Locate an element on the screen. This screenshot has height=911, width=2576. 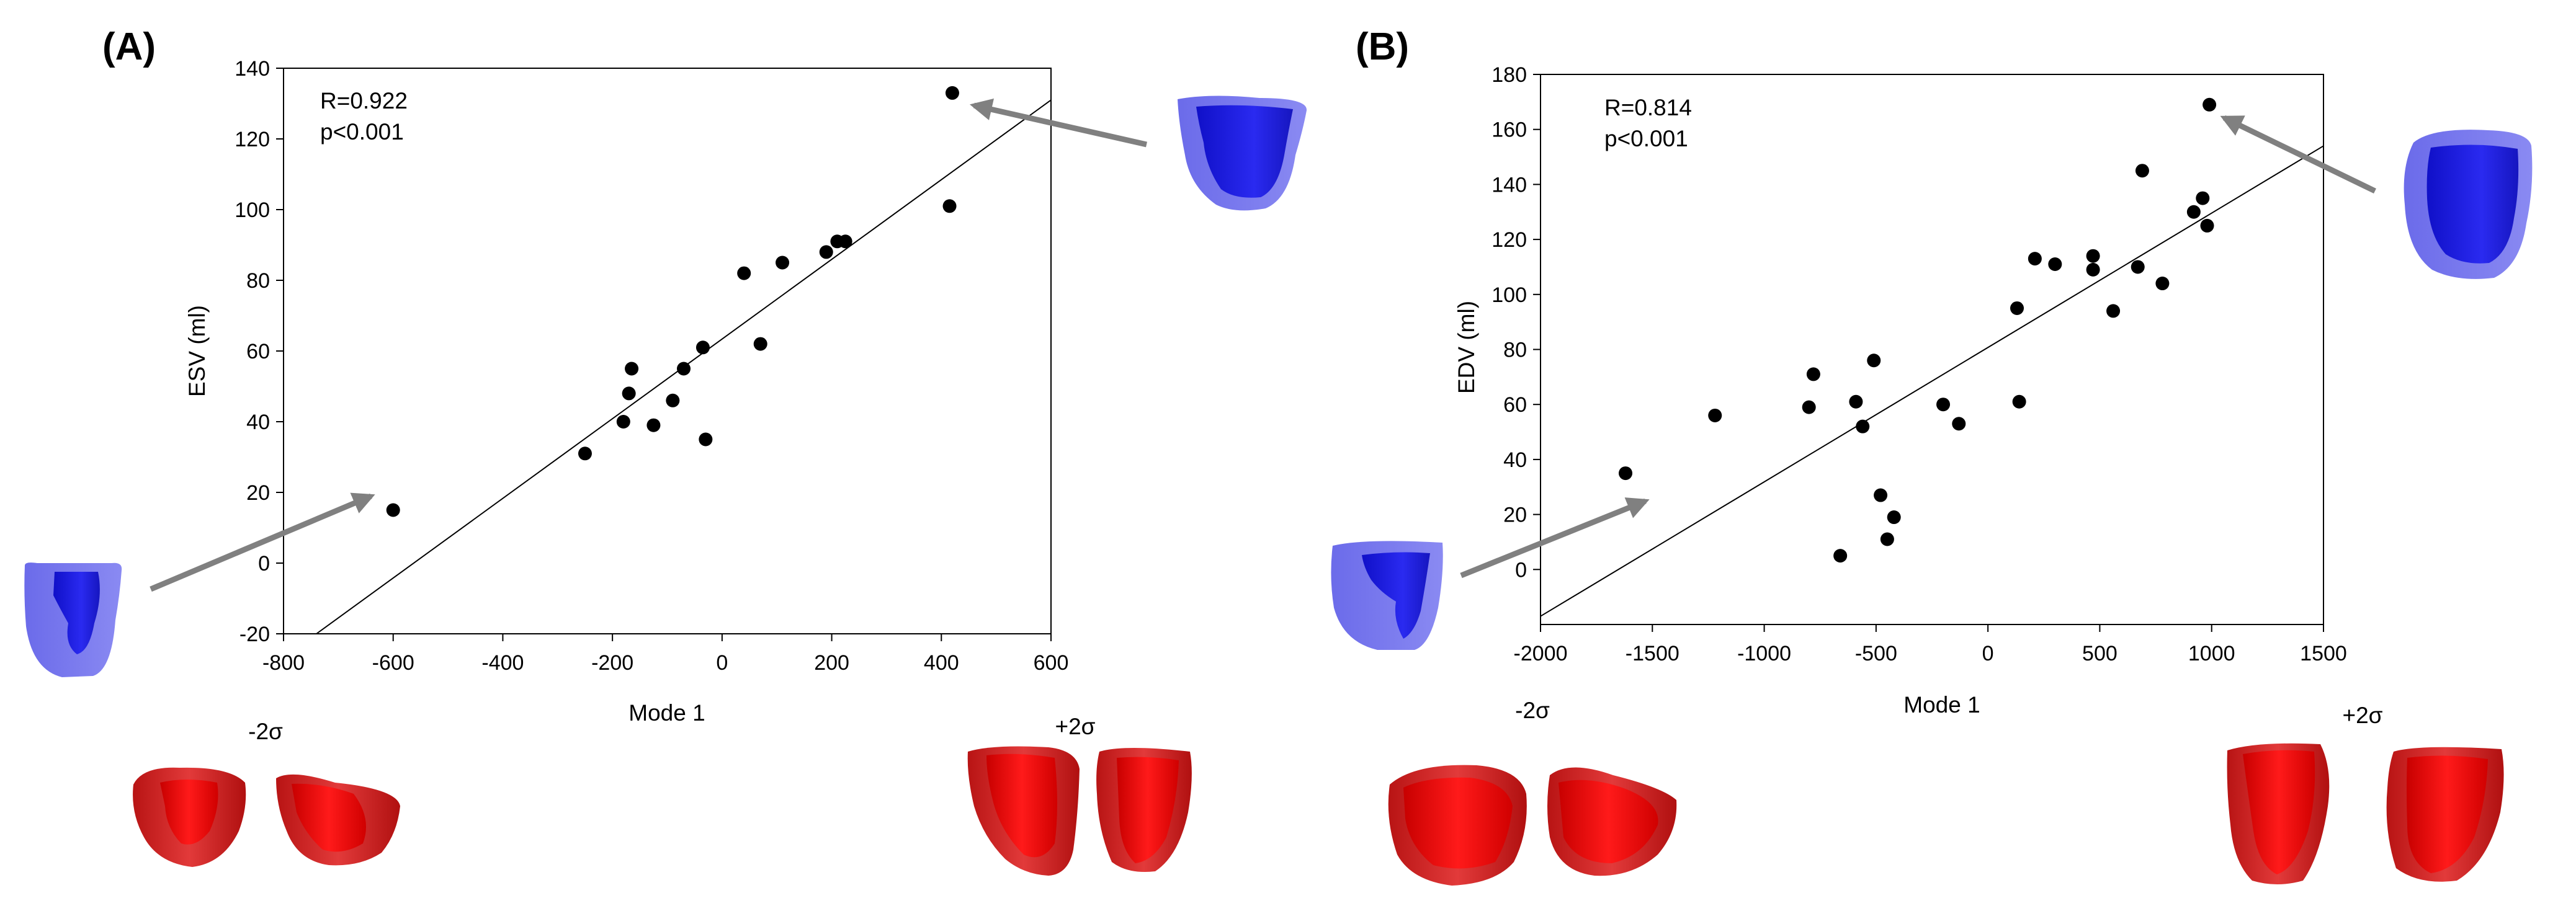
chart-a-y-tick-label: 140 is located at coordinates (252, 69).